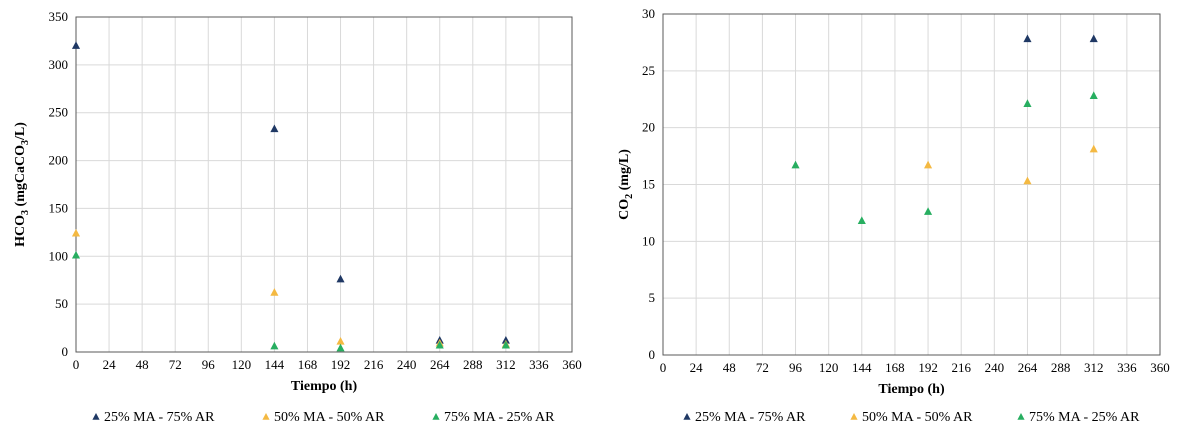 The height and width of the screenshot is (426, 1179). Describe the element at coordinates (624, 171) in the screenshot. I see `y-axis-label-part: (mg/L)` at that location.